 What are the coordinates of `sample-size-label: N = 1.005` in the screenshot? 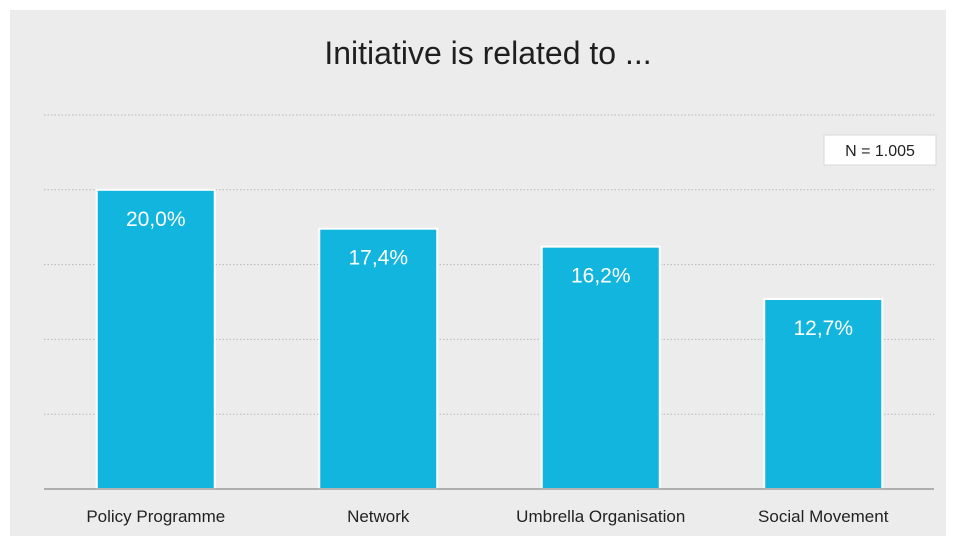 It's located at (880, 151).